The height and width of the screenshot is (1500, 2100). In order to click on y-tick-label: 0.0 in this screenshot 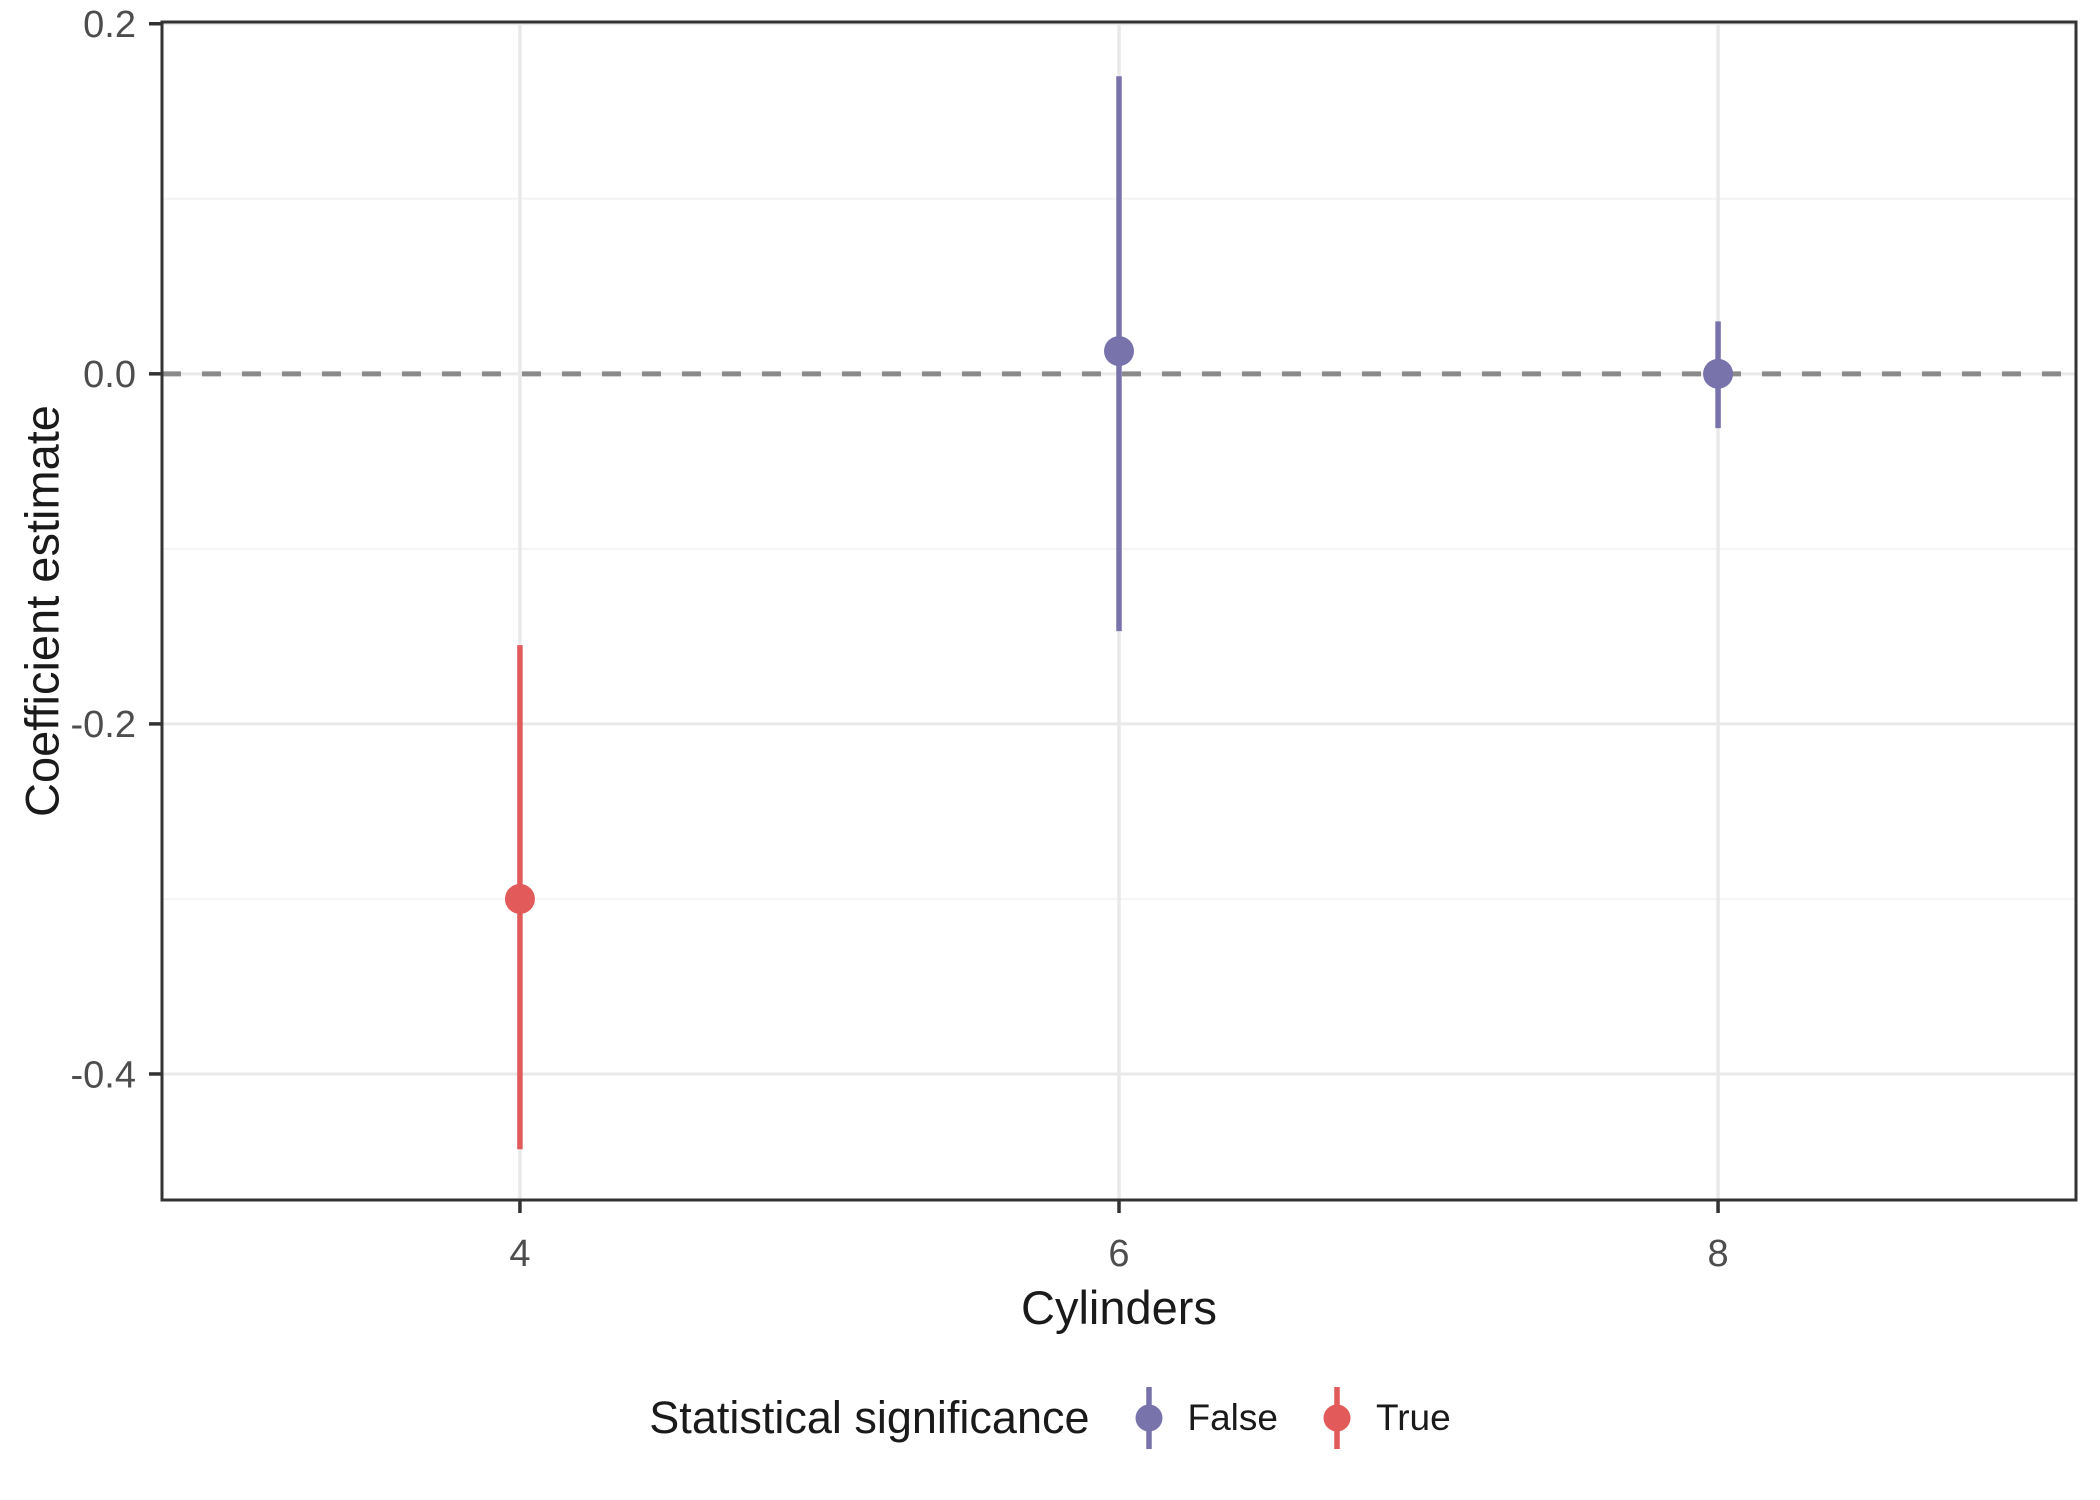, I will do `click(109, 375)`.